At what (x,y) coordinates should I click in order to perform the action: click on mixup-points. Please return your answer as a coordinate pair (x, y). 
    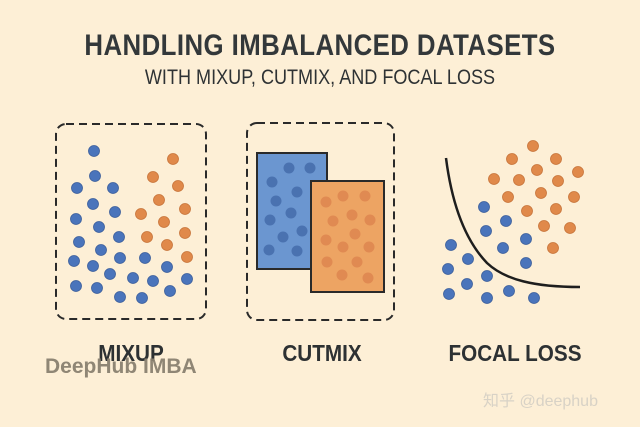
    Looking at the image, I should click on (130, 224).